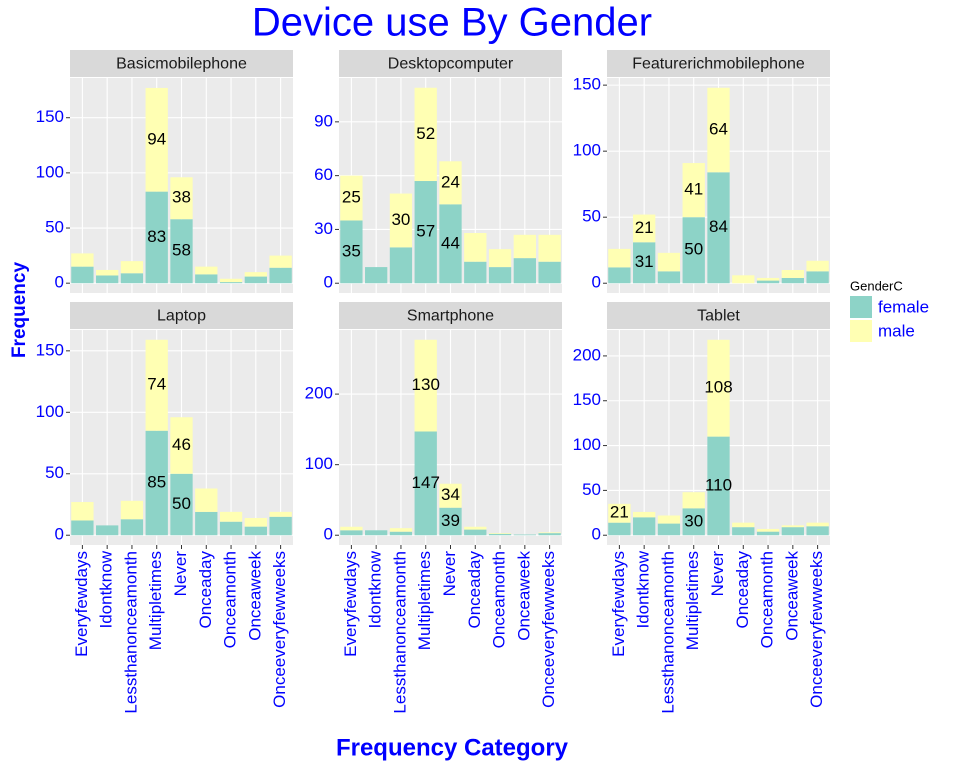 The height and width of the screenshot is (768, 960). What do you see at coordinates (450, 494) in the screenshot?
I see `data-label: 34` at bounding box center [450, 494].